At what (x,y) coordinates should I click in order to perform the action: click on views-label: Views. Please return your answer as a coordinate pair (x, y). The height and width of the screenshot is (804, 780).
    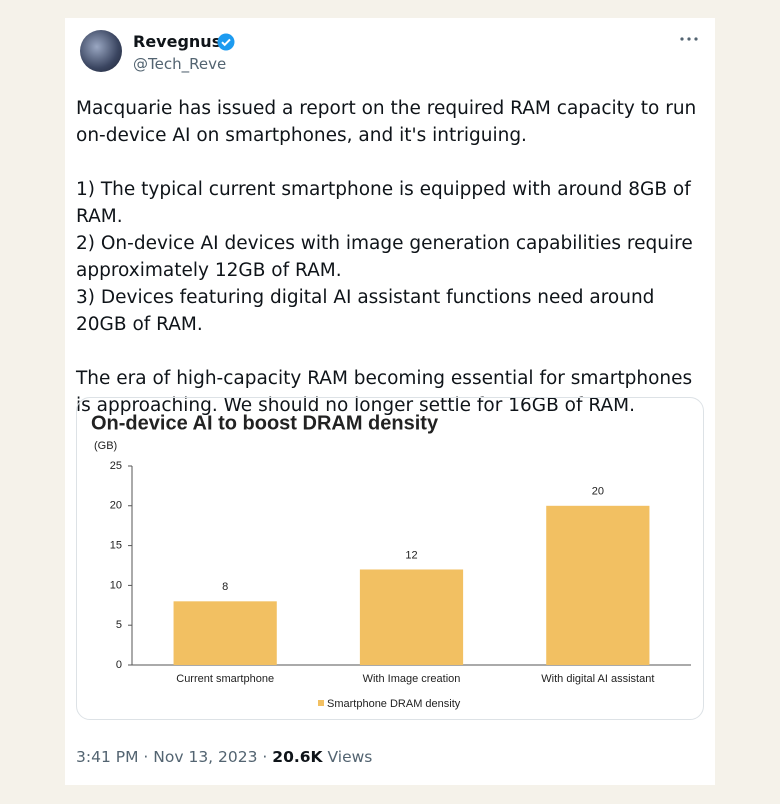
    Looking at the image, I should click on (350, 757).